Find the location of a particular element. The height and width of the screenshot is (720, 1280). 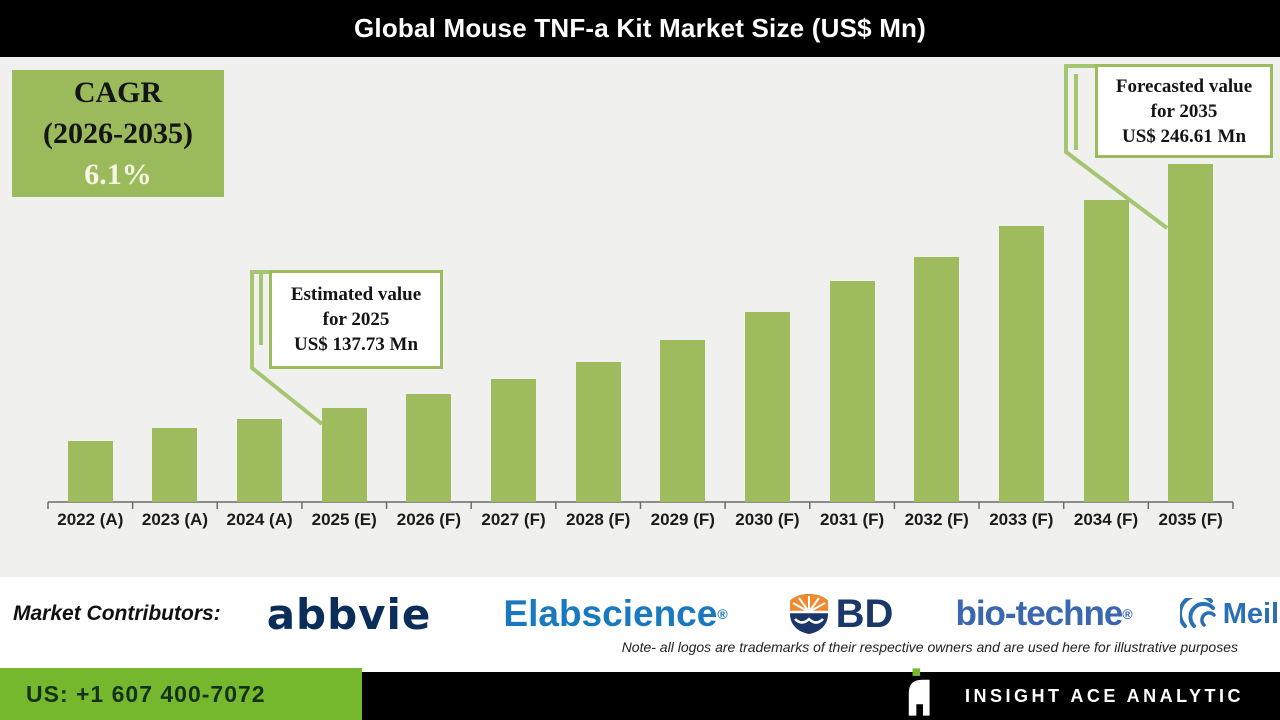

bar-2030 (F) is located at coordinates (767, 407).